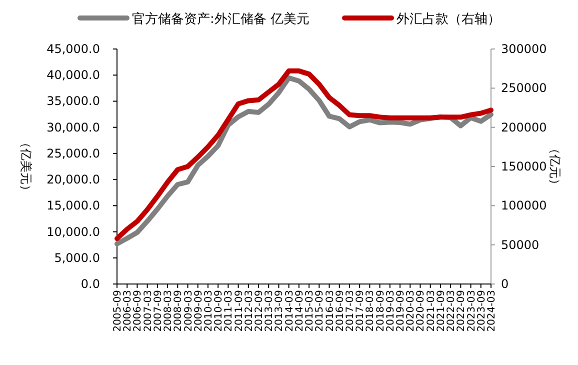 This screenshot has width=578, height=365. I want to click on x-tick-label: 2024-03, so click(492, 311).